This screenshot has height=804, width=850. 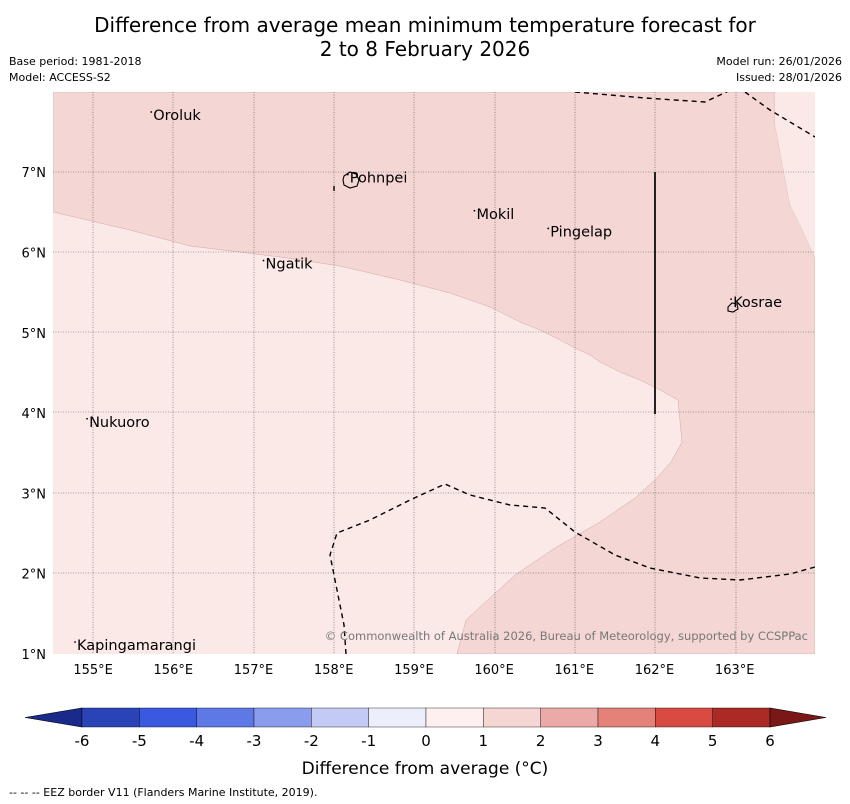 What do you see at coordinates (735, 670) in the screenshot?
I see `lon-label: 163°E` at bounding box center [735, 670].